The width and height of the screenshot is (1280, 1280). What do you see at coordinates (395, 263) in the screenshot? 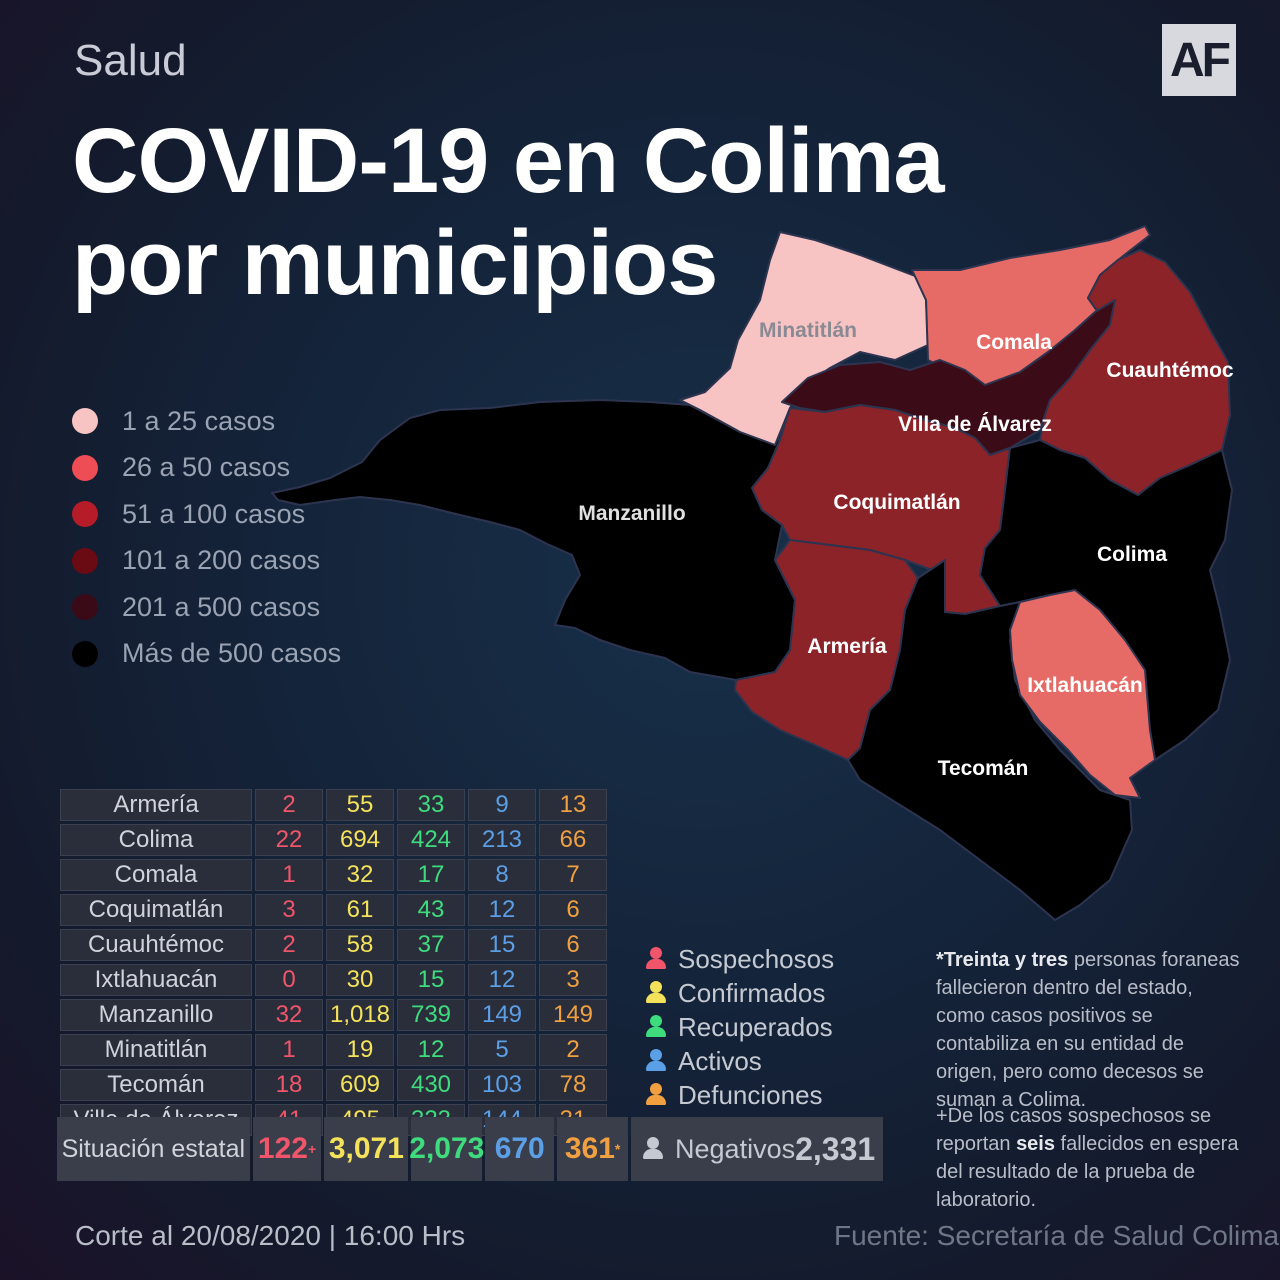
I see `title-line-2: por municipios` at bounding box center [395, 263].